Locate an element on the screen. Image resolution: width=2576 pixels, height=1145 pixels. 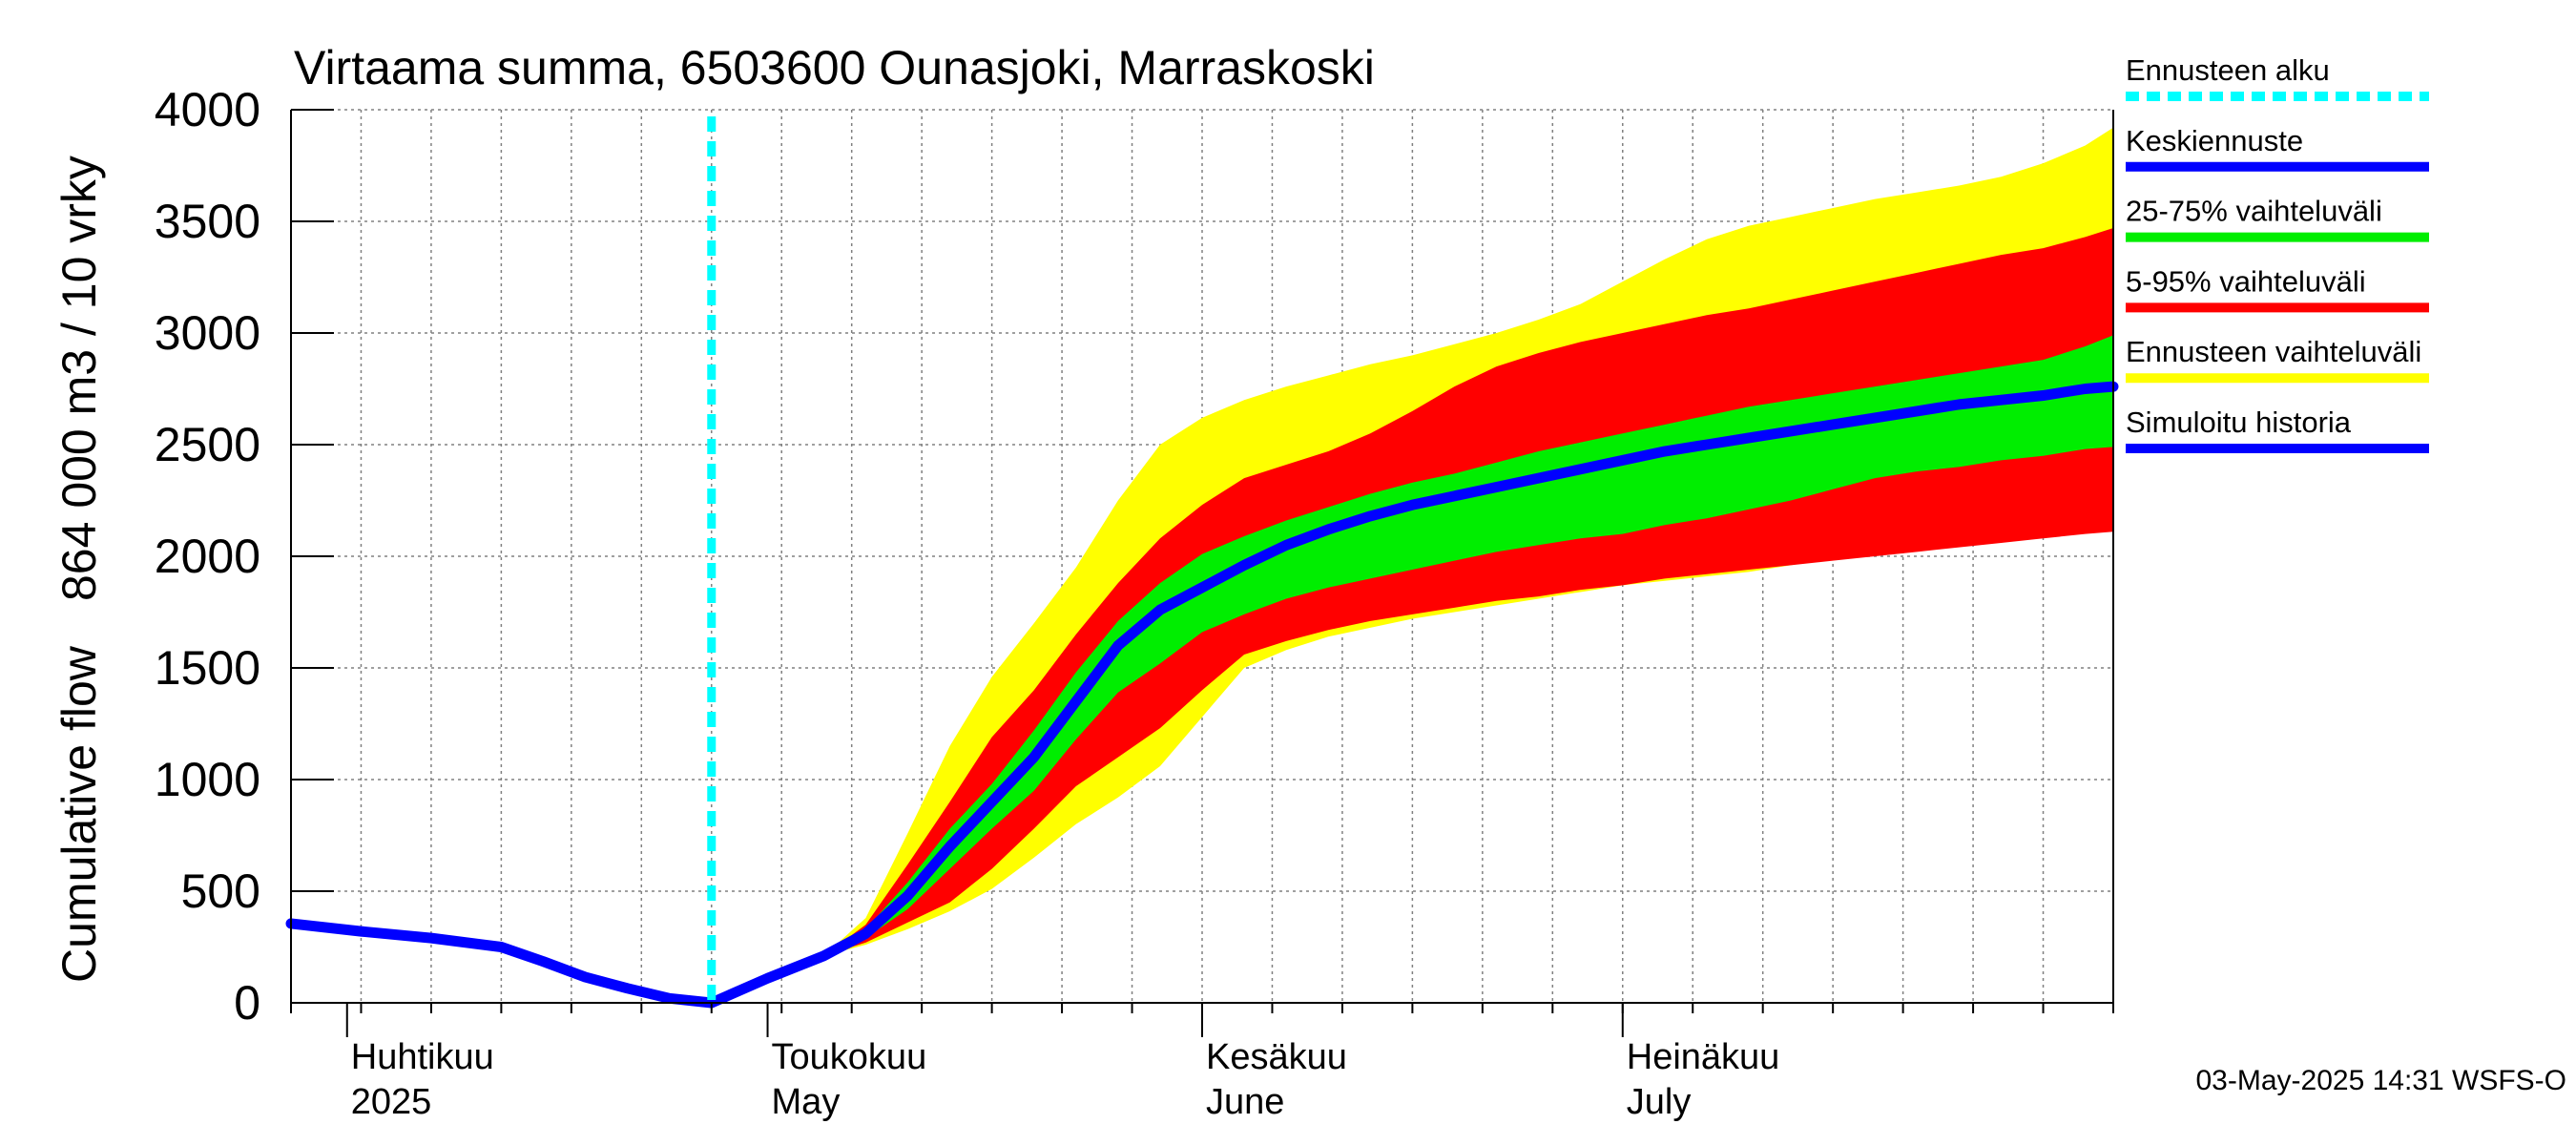
x-month-sublabel: July is located at coordinates (1659, 1102).